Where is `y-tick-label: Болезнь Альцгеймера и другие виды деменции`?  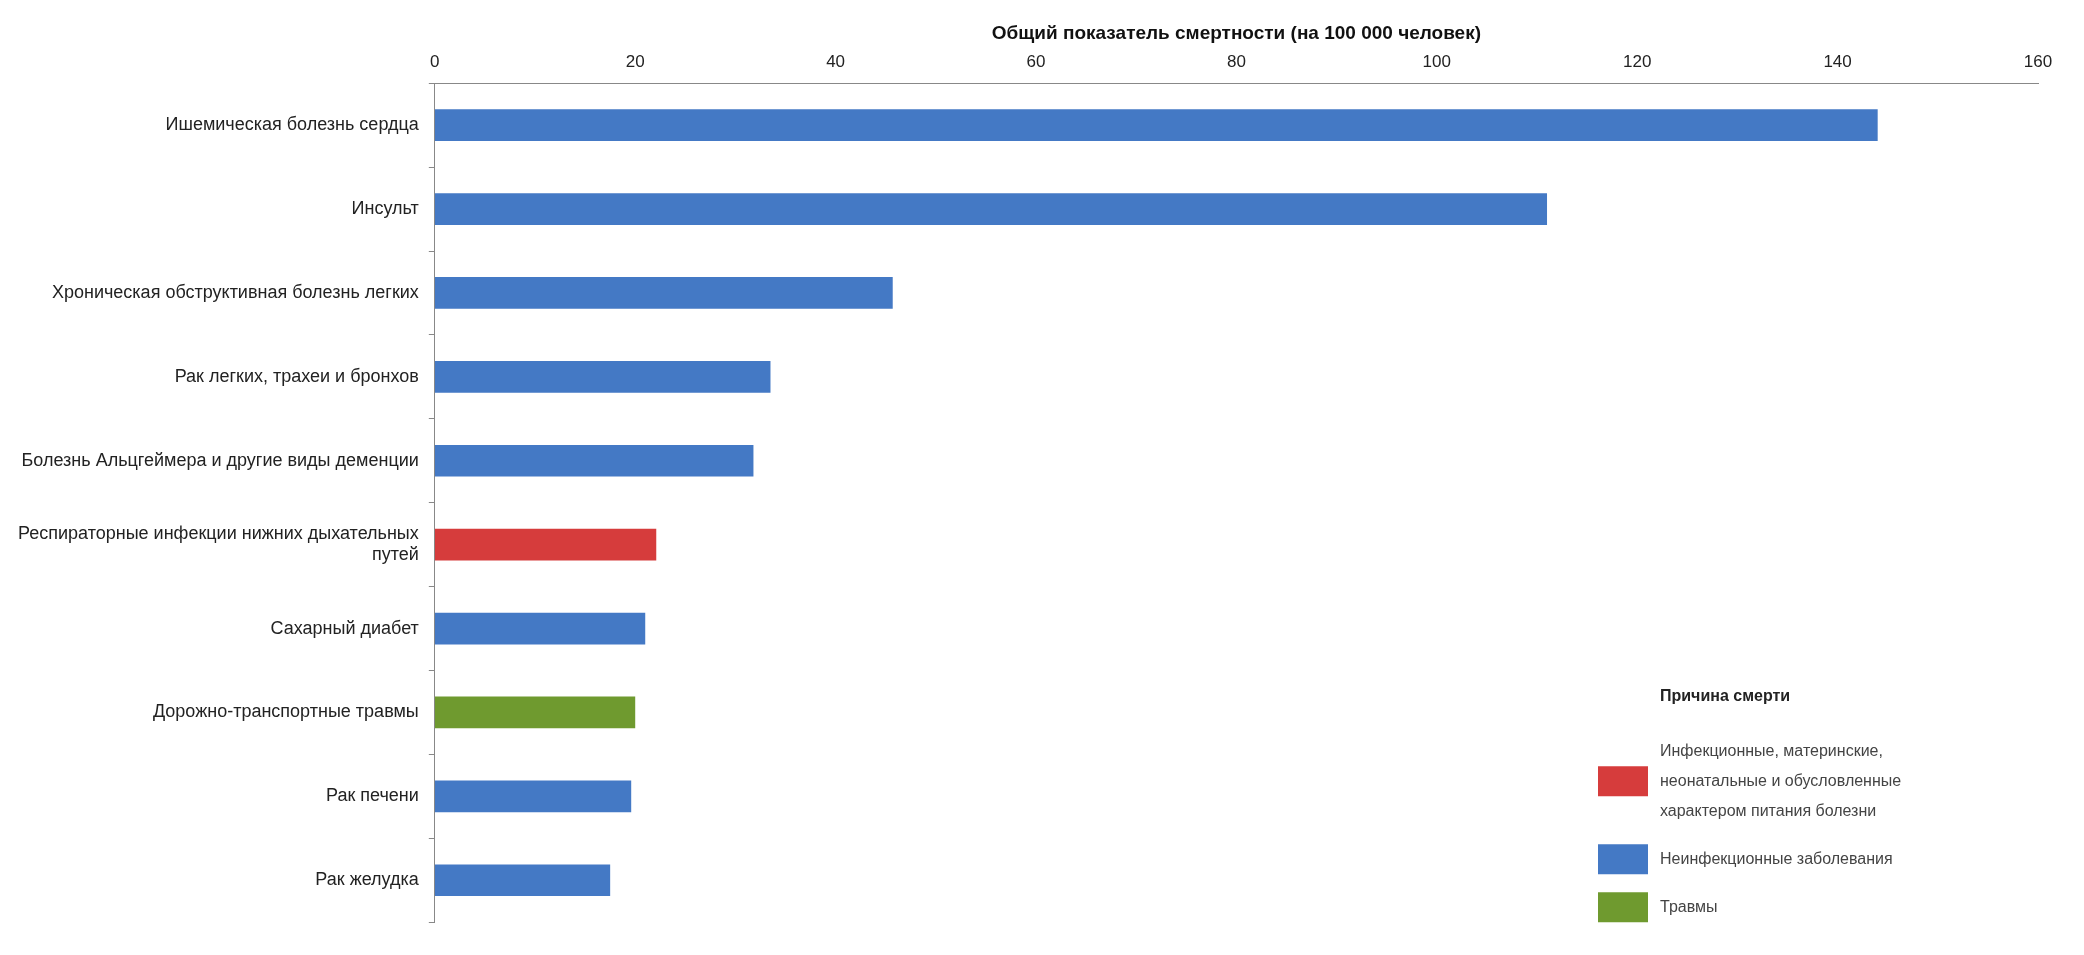
y-tick-label: Болезнь Альцгеймера и другие виды деменции is located at coordinates (220, 459).